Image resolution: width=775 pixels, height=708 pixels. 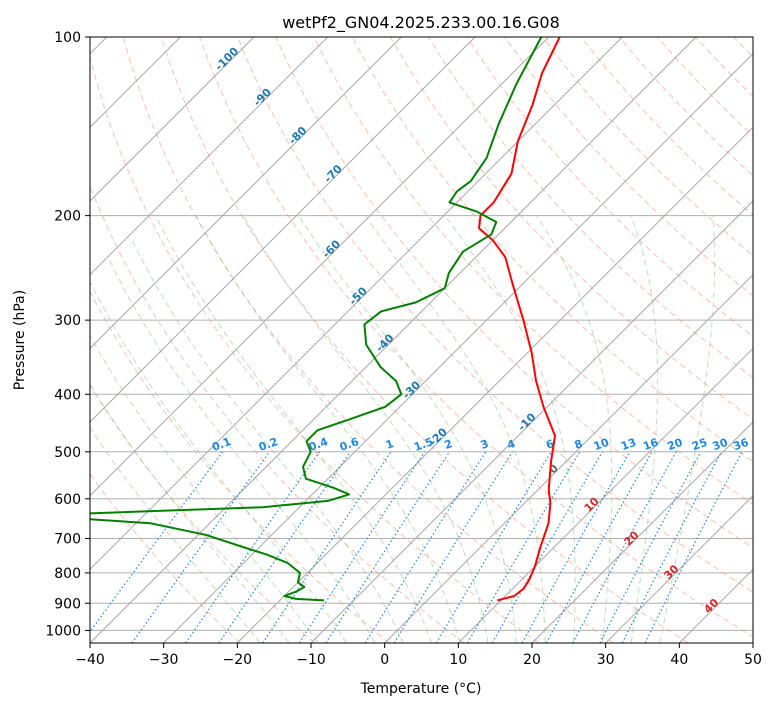 I want to click on mixing-ratio-label: 0.4, so click(x=318, y=444).